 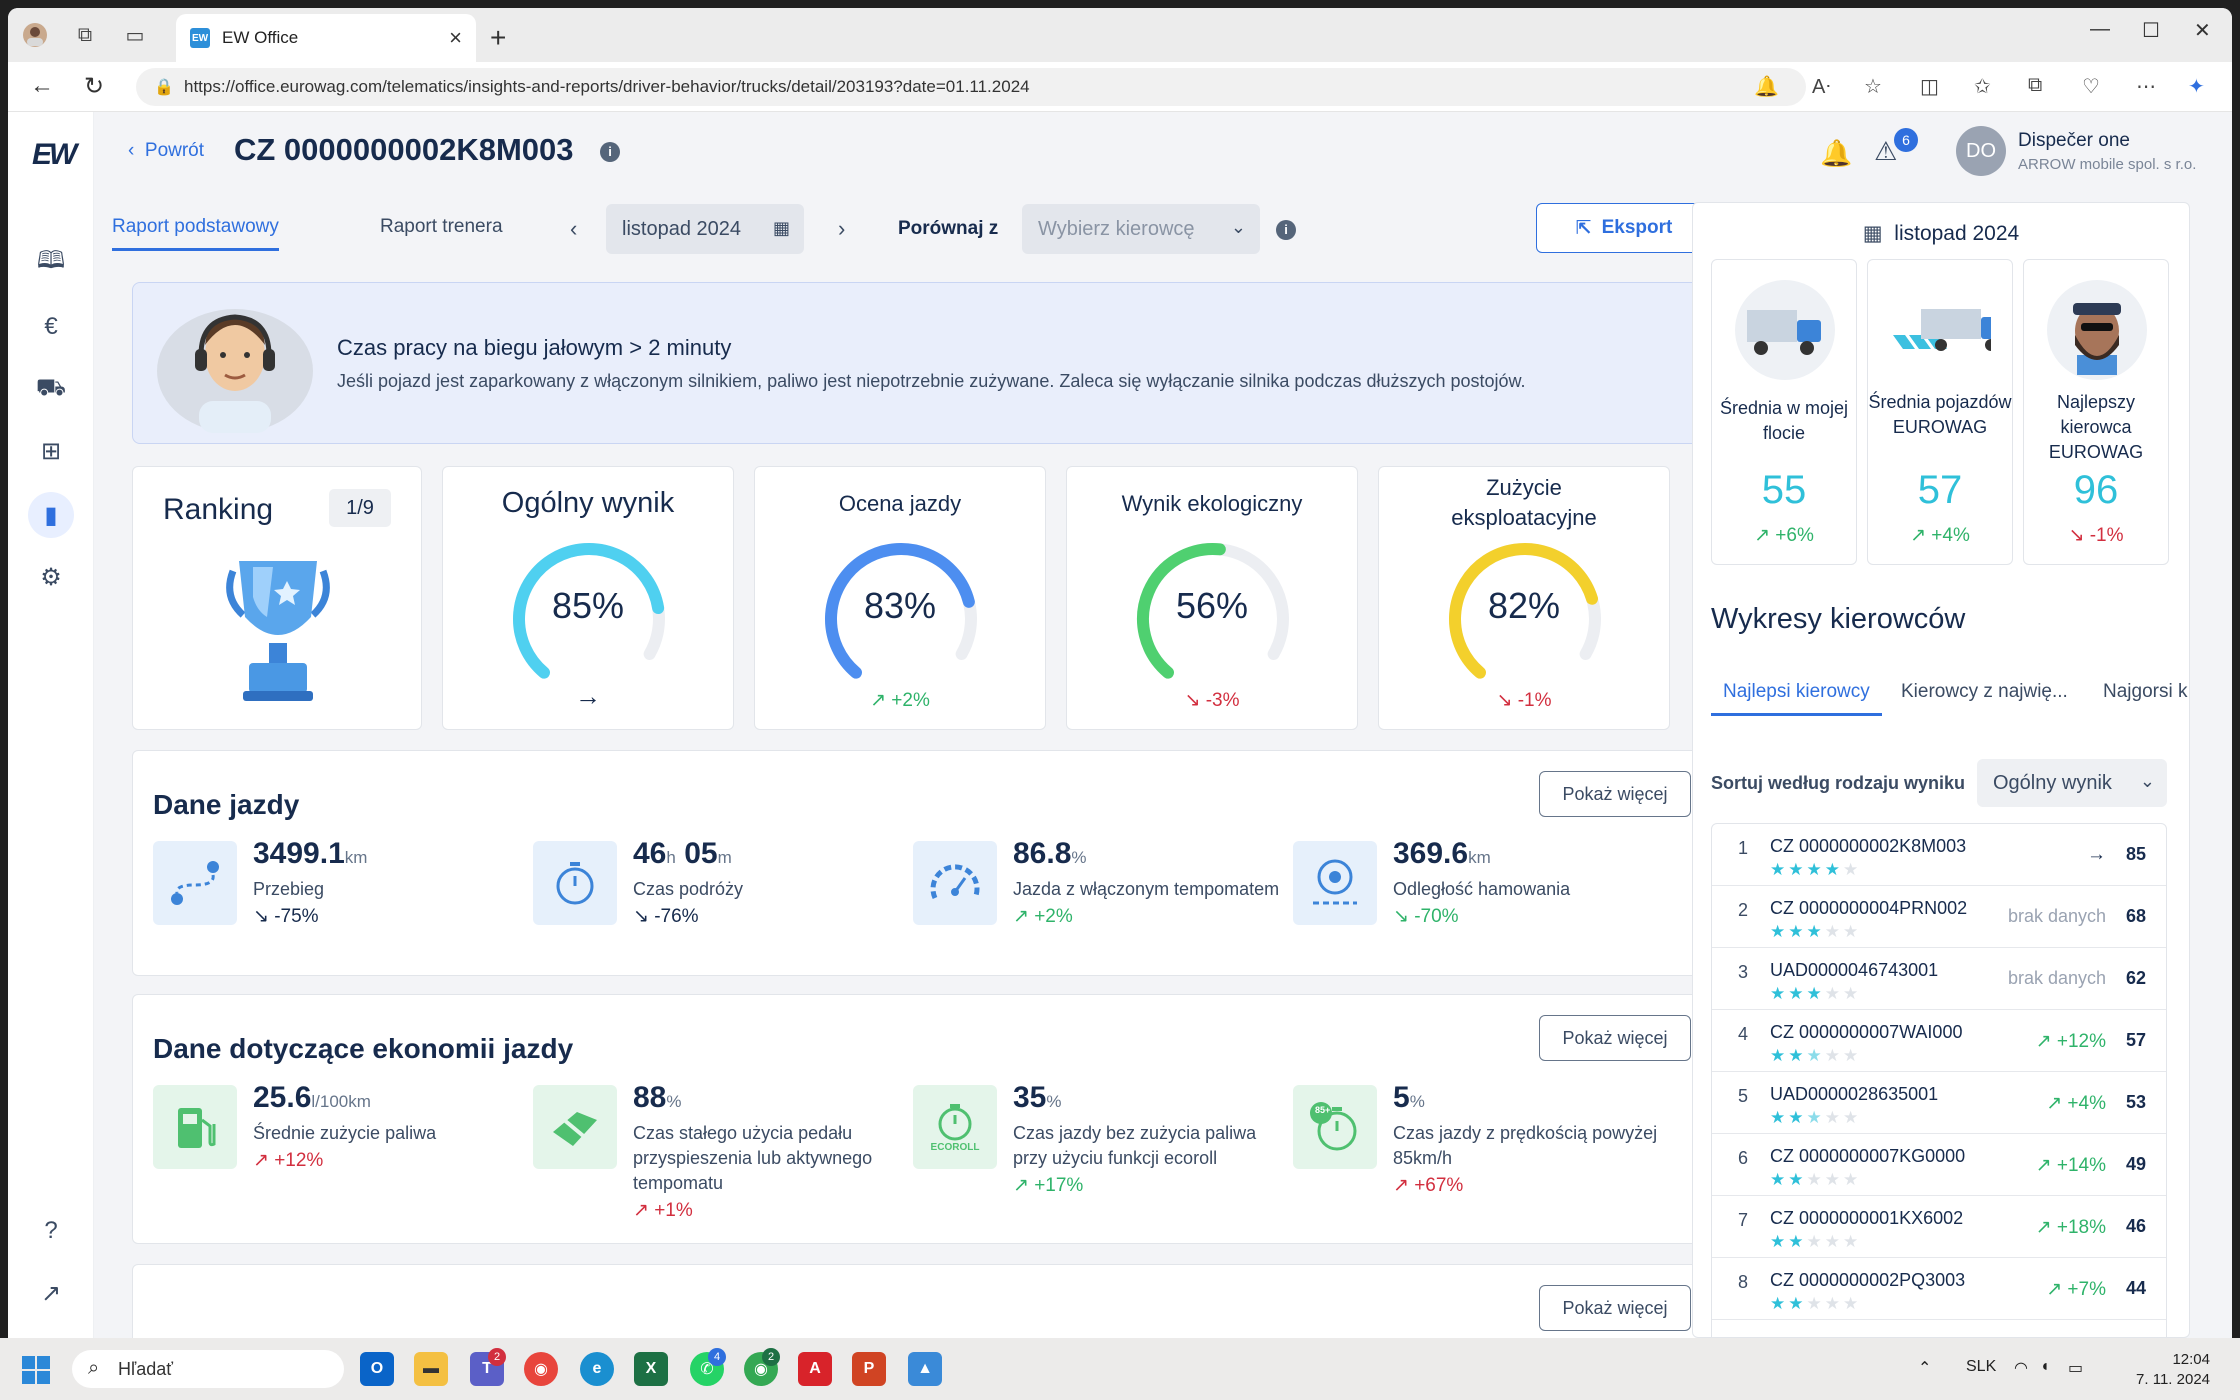 What do you see at coordinates (842, 228) in the screenshot?
I see `next-month-chevron-icon: ›` at bounding box center [842, 228].